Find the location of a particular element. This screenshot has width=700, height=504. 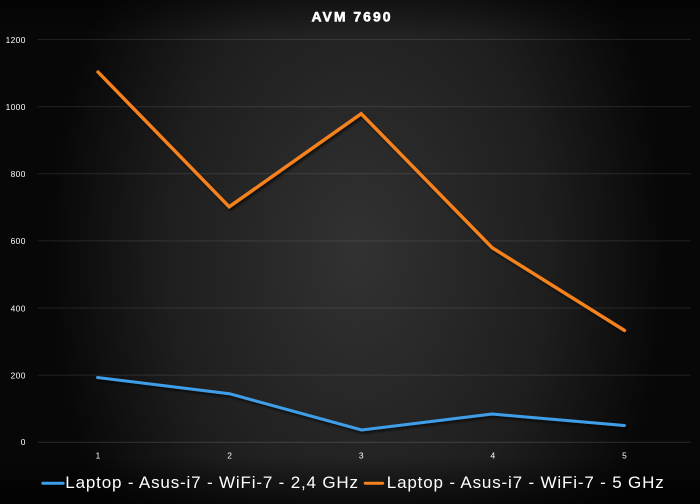

svg-text: 1 is located at coordinates (98, 455).